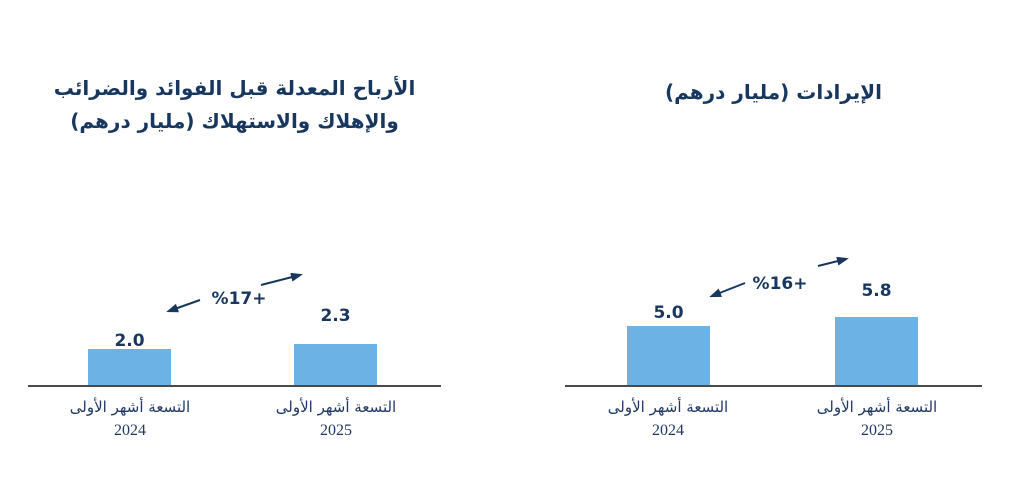 Image resolution: width=1010 pixels, height=485 pixels. I want to click on growth-percentage-label: %16+, so click(780, 284).